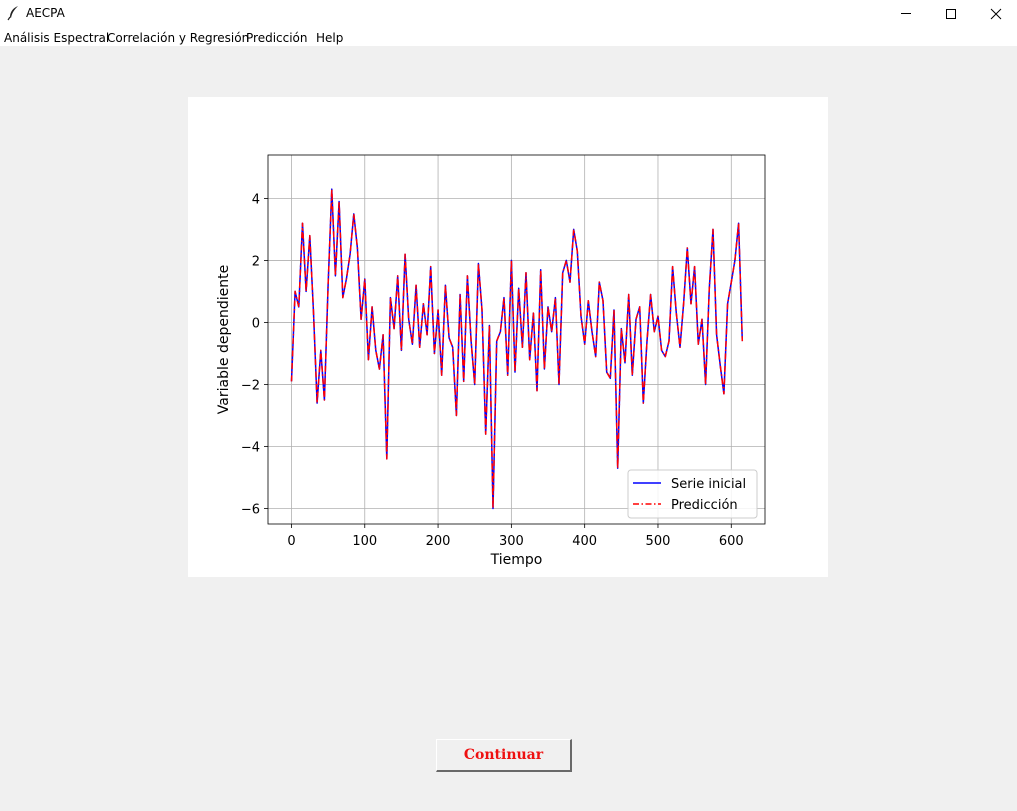  I want to click on y-tick-label: −6, so click(250, 509).